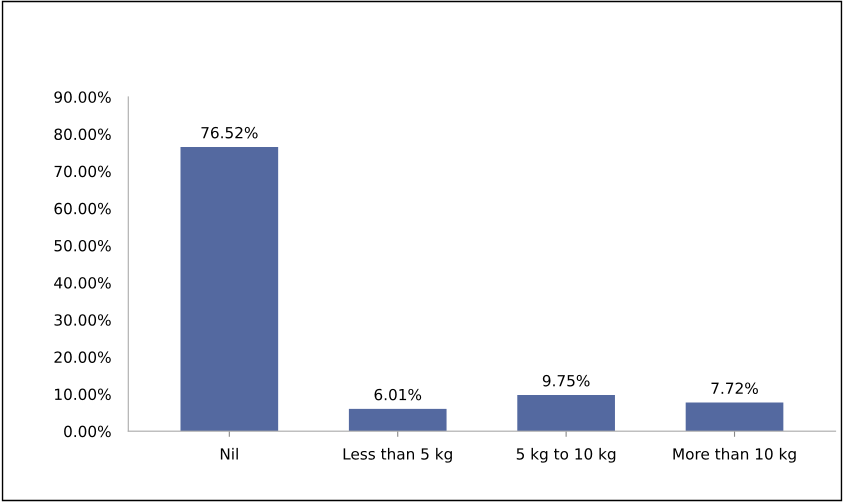  Describe the element at coordinates (82, 320) in the screenshot. I see `y-tick-label: 30.00%` at that location.